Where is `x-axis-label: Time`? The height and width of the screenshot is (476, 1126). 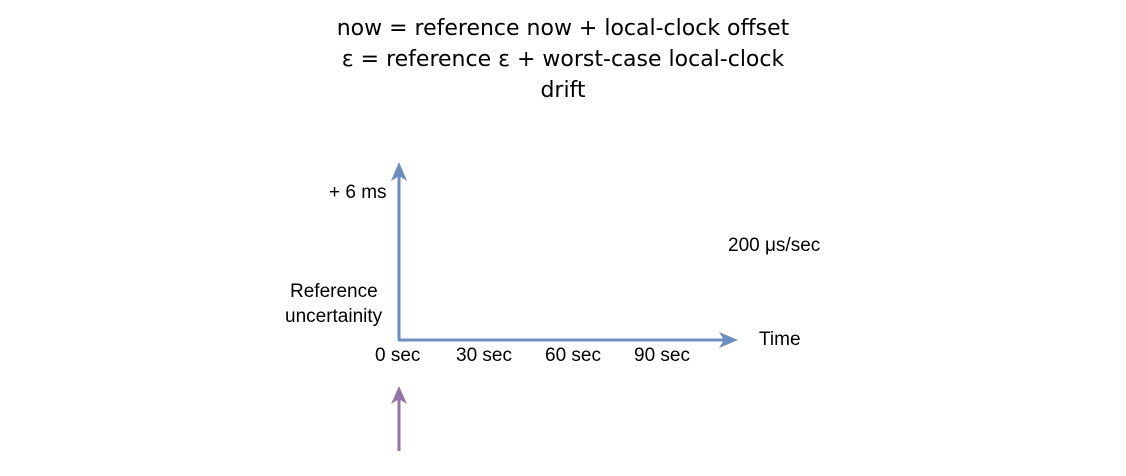 x-axis-label: Time is located at coordinates (780, 339).